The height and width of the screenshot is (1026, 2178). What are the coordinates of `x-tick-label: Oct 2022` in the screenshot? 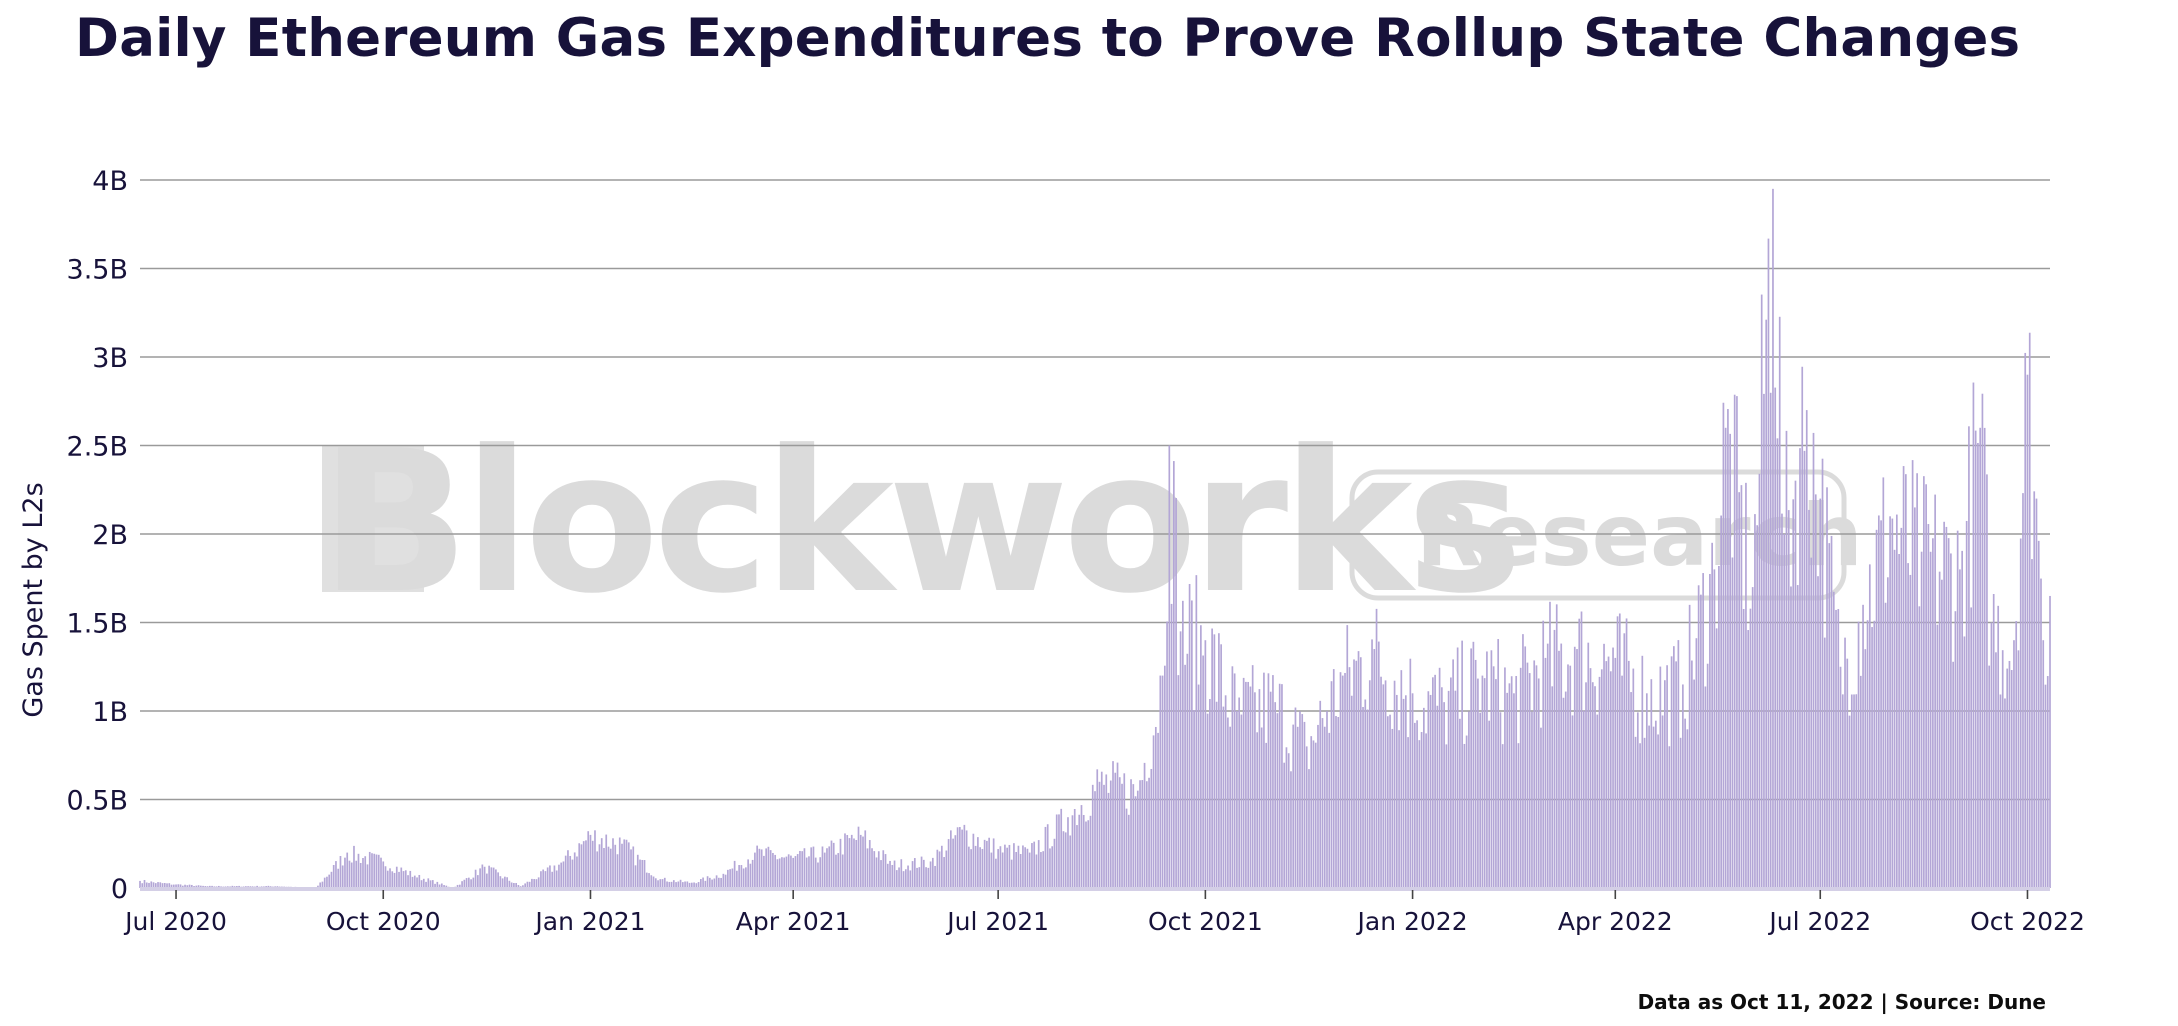 It's located at (2027, 921).